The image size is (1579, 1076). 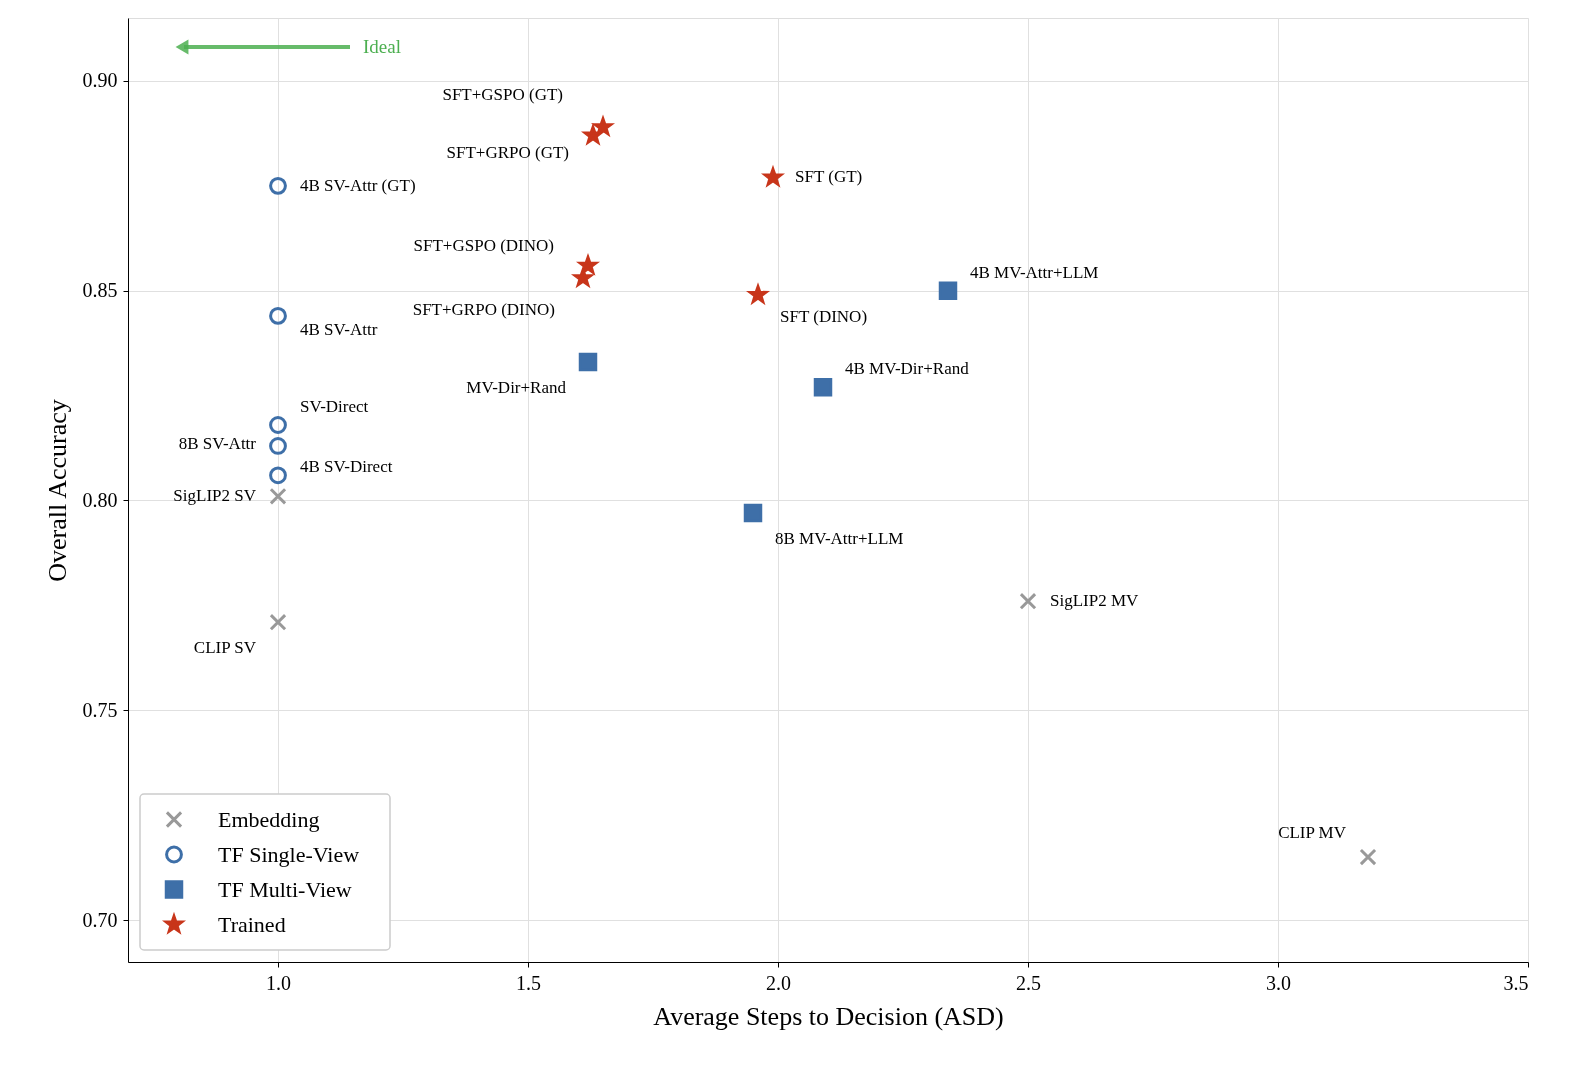 What do you see at coordinates (528, 982) in the screenshot?
I see `x-tick-label: 1.5` at bounding box center [528, 982].